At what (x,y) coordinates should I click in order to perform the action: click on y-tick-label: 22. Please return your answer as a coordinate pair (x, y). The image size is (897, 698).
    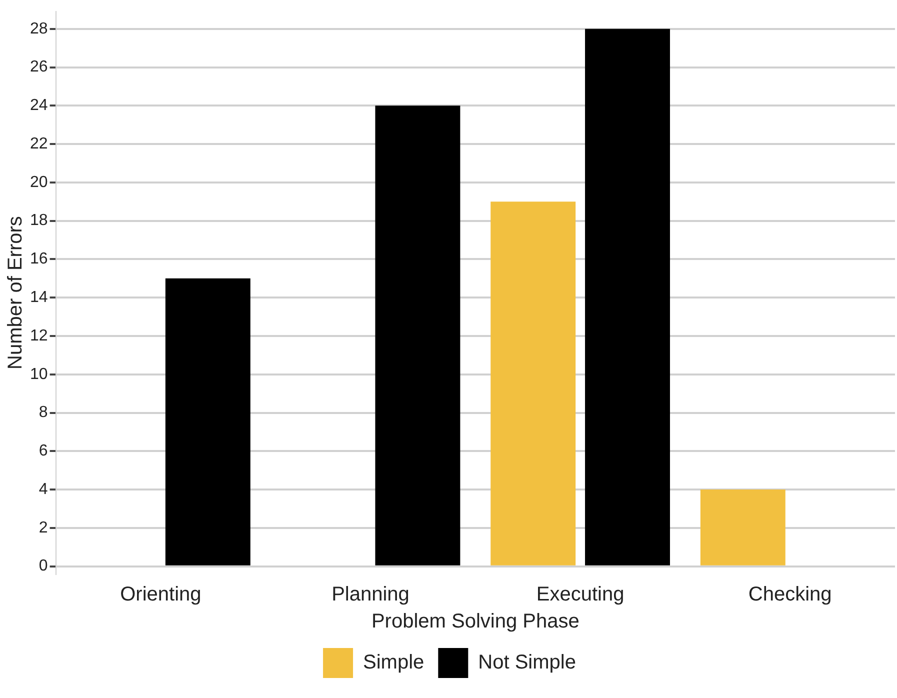
    Looking at the image, I should click on (39, 143).